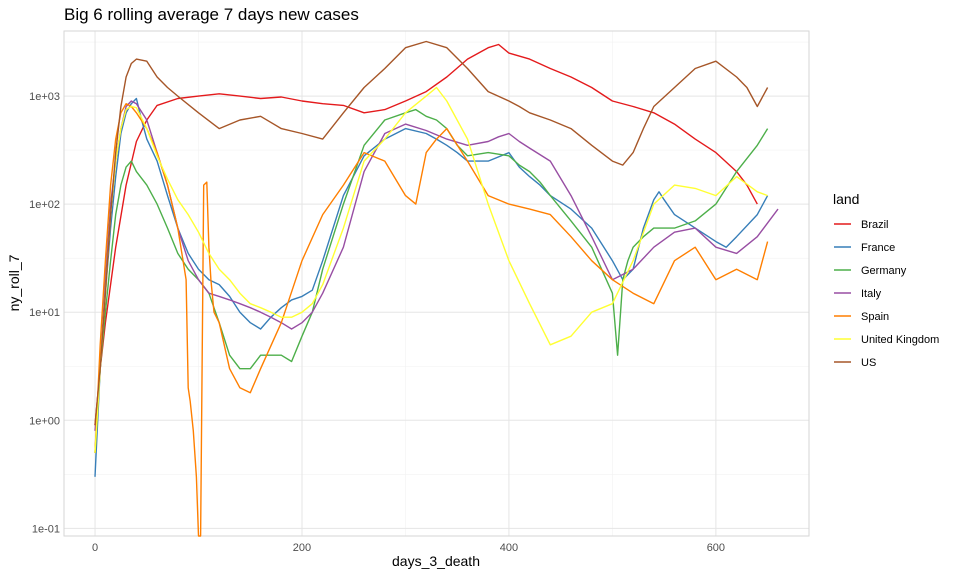  Describe the element at coordinates (900, 340) in the screenshot. I see `legend-label: United Kingdom` at that location.